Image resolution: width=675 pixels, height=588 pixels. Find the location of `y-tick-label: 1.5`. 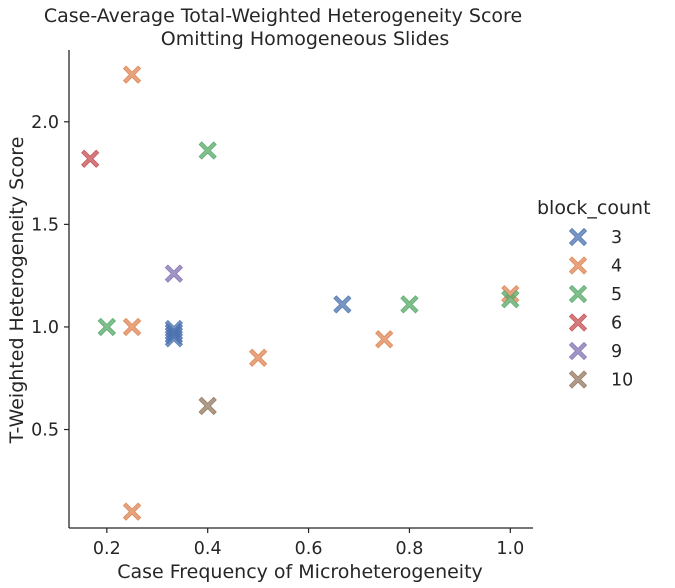

y-tick-label: 1.5 is located at coordinates (45, 225).